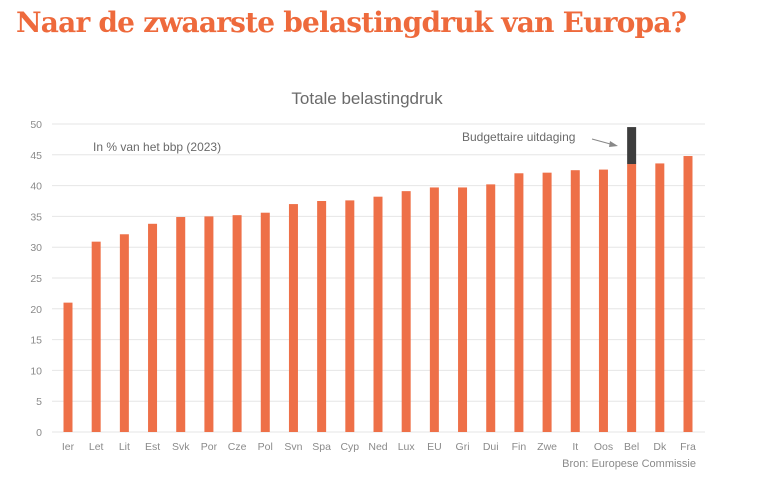 The image size is (768, 487). Describe the element at coordinates (660, 447) in the screenshot. I see `x-tick-label: Dk` at that location.